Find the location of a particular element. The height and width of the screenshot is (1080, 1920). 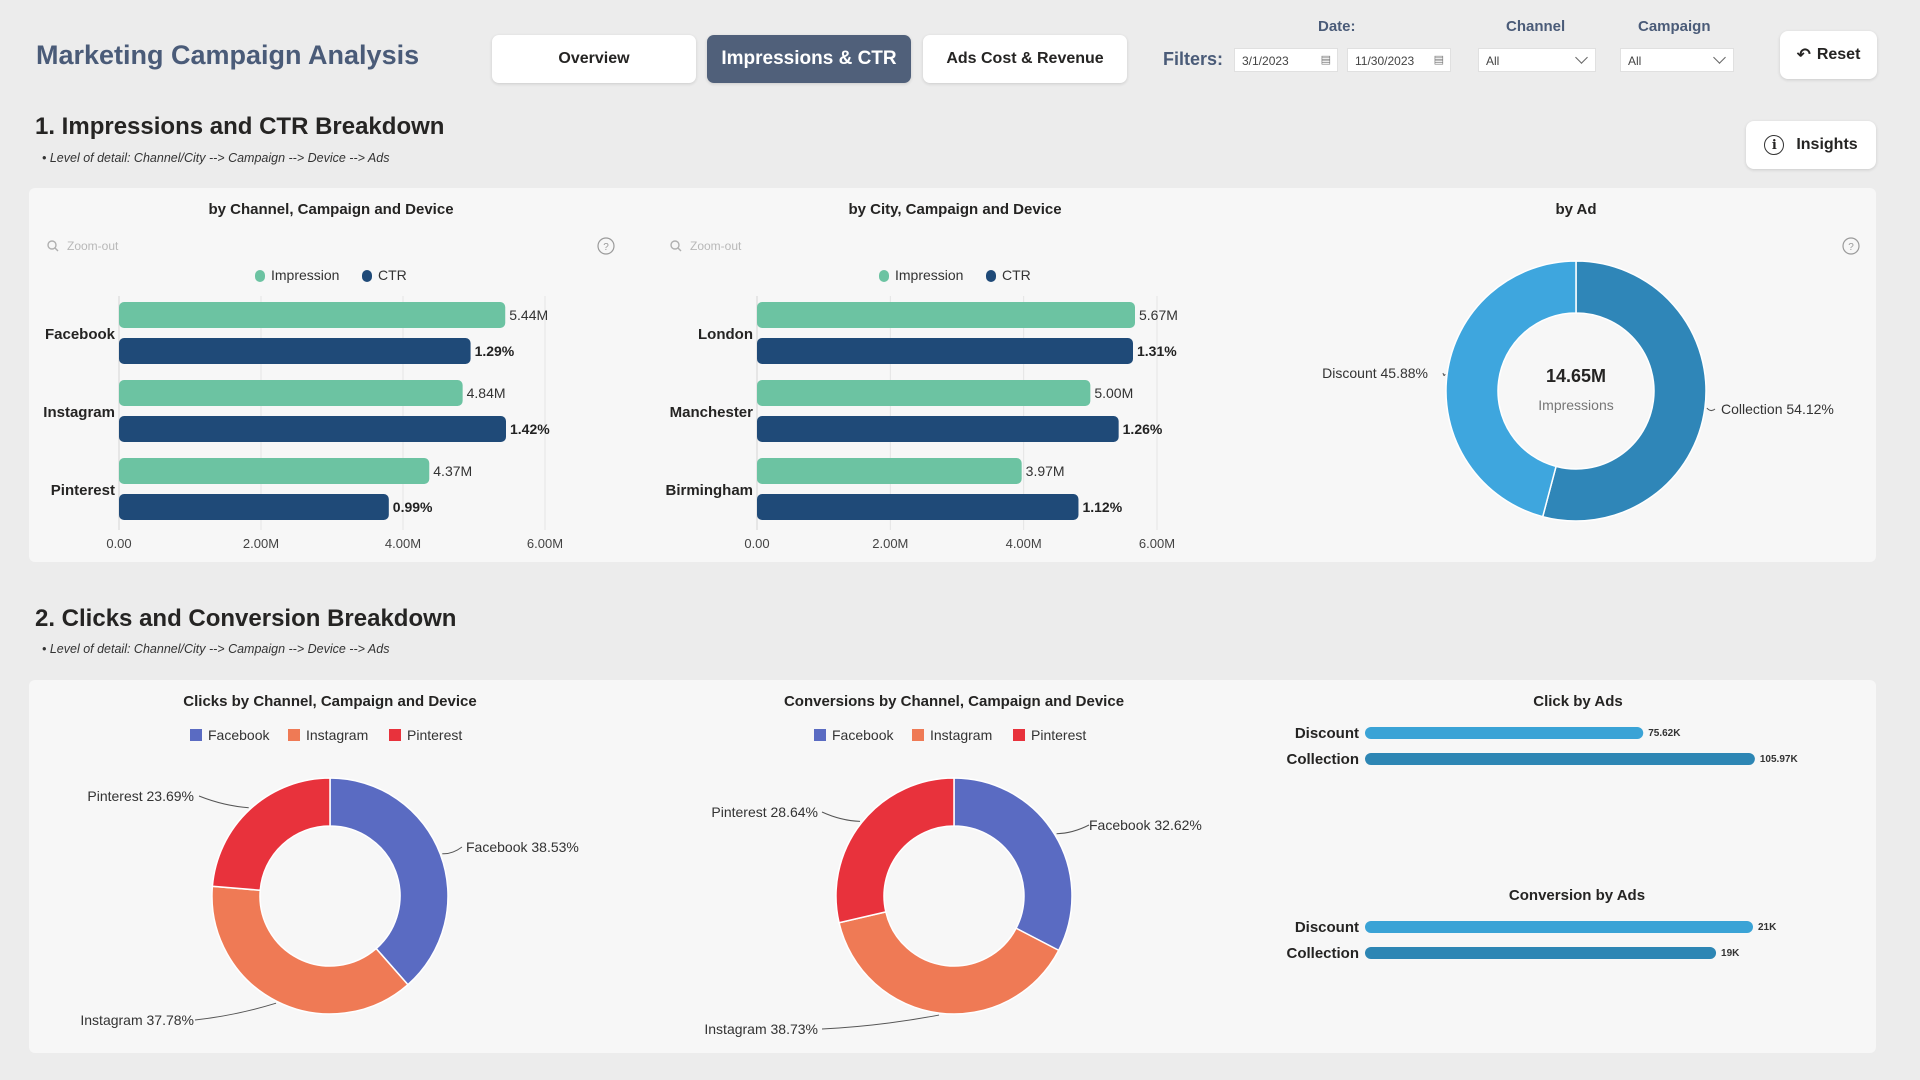

slice-collection is located at coordinates (1624, 391).